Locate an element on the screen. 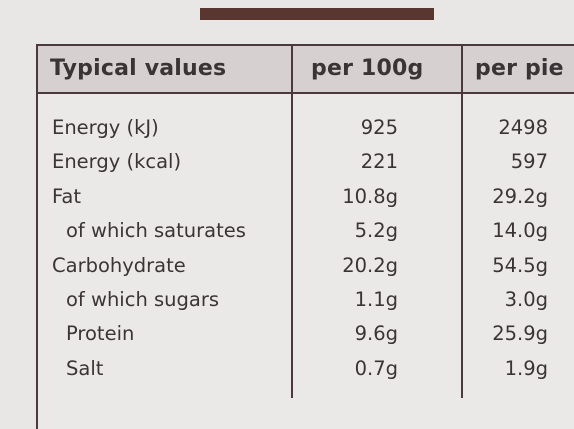 This screenshot has width=574, height=429. row-value-per-100g: 10.8g is located at coordinates (370, 196).